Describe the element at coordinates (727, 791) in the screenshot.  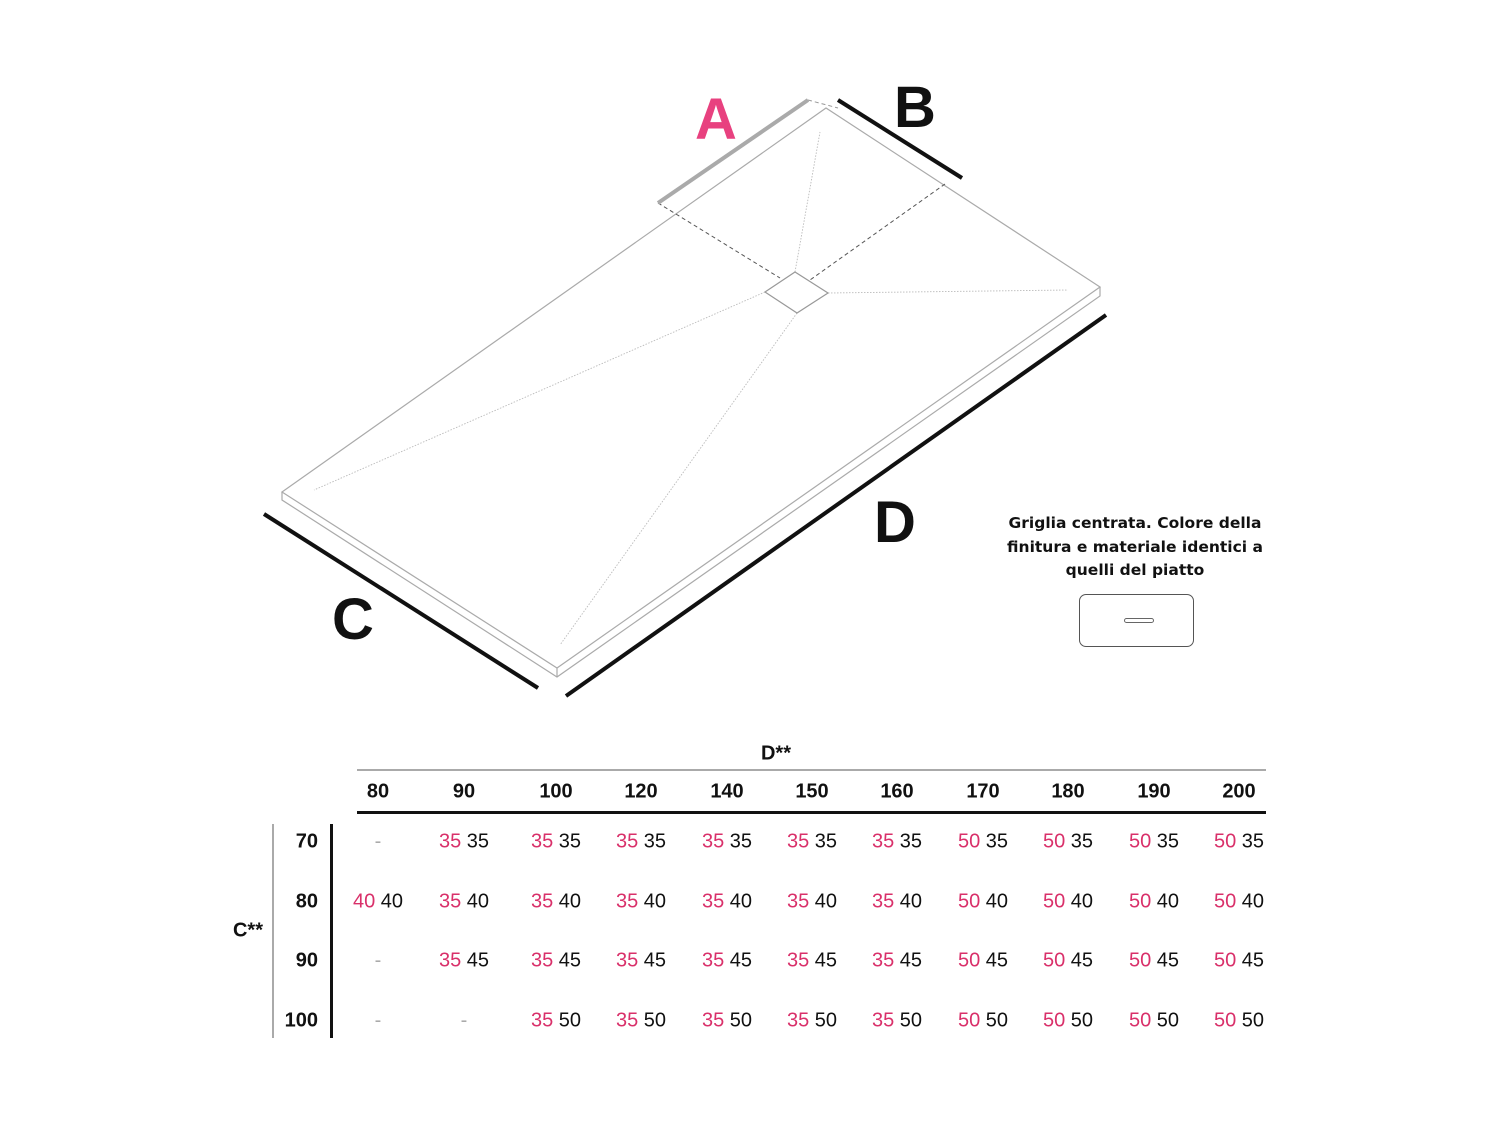
I see `column-header: 140` at that location.